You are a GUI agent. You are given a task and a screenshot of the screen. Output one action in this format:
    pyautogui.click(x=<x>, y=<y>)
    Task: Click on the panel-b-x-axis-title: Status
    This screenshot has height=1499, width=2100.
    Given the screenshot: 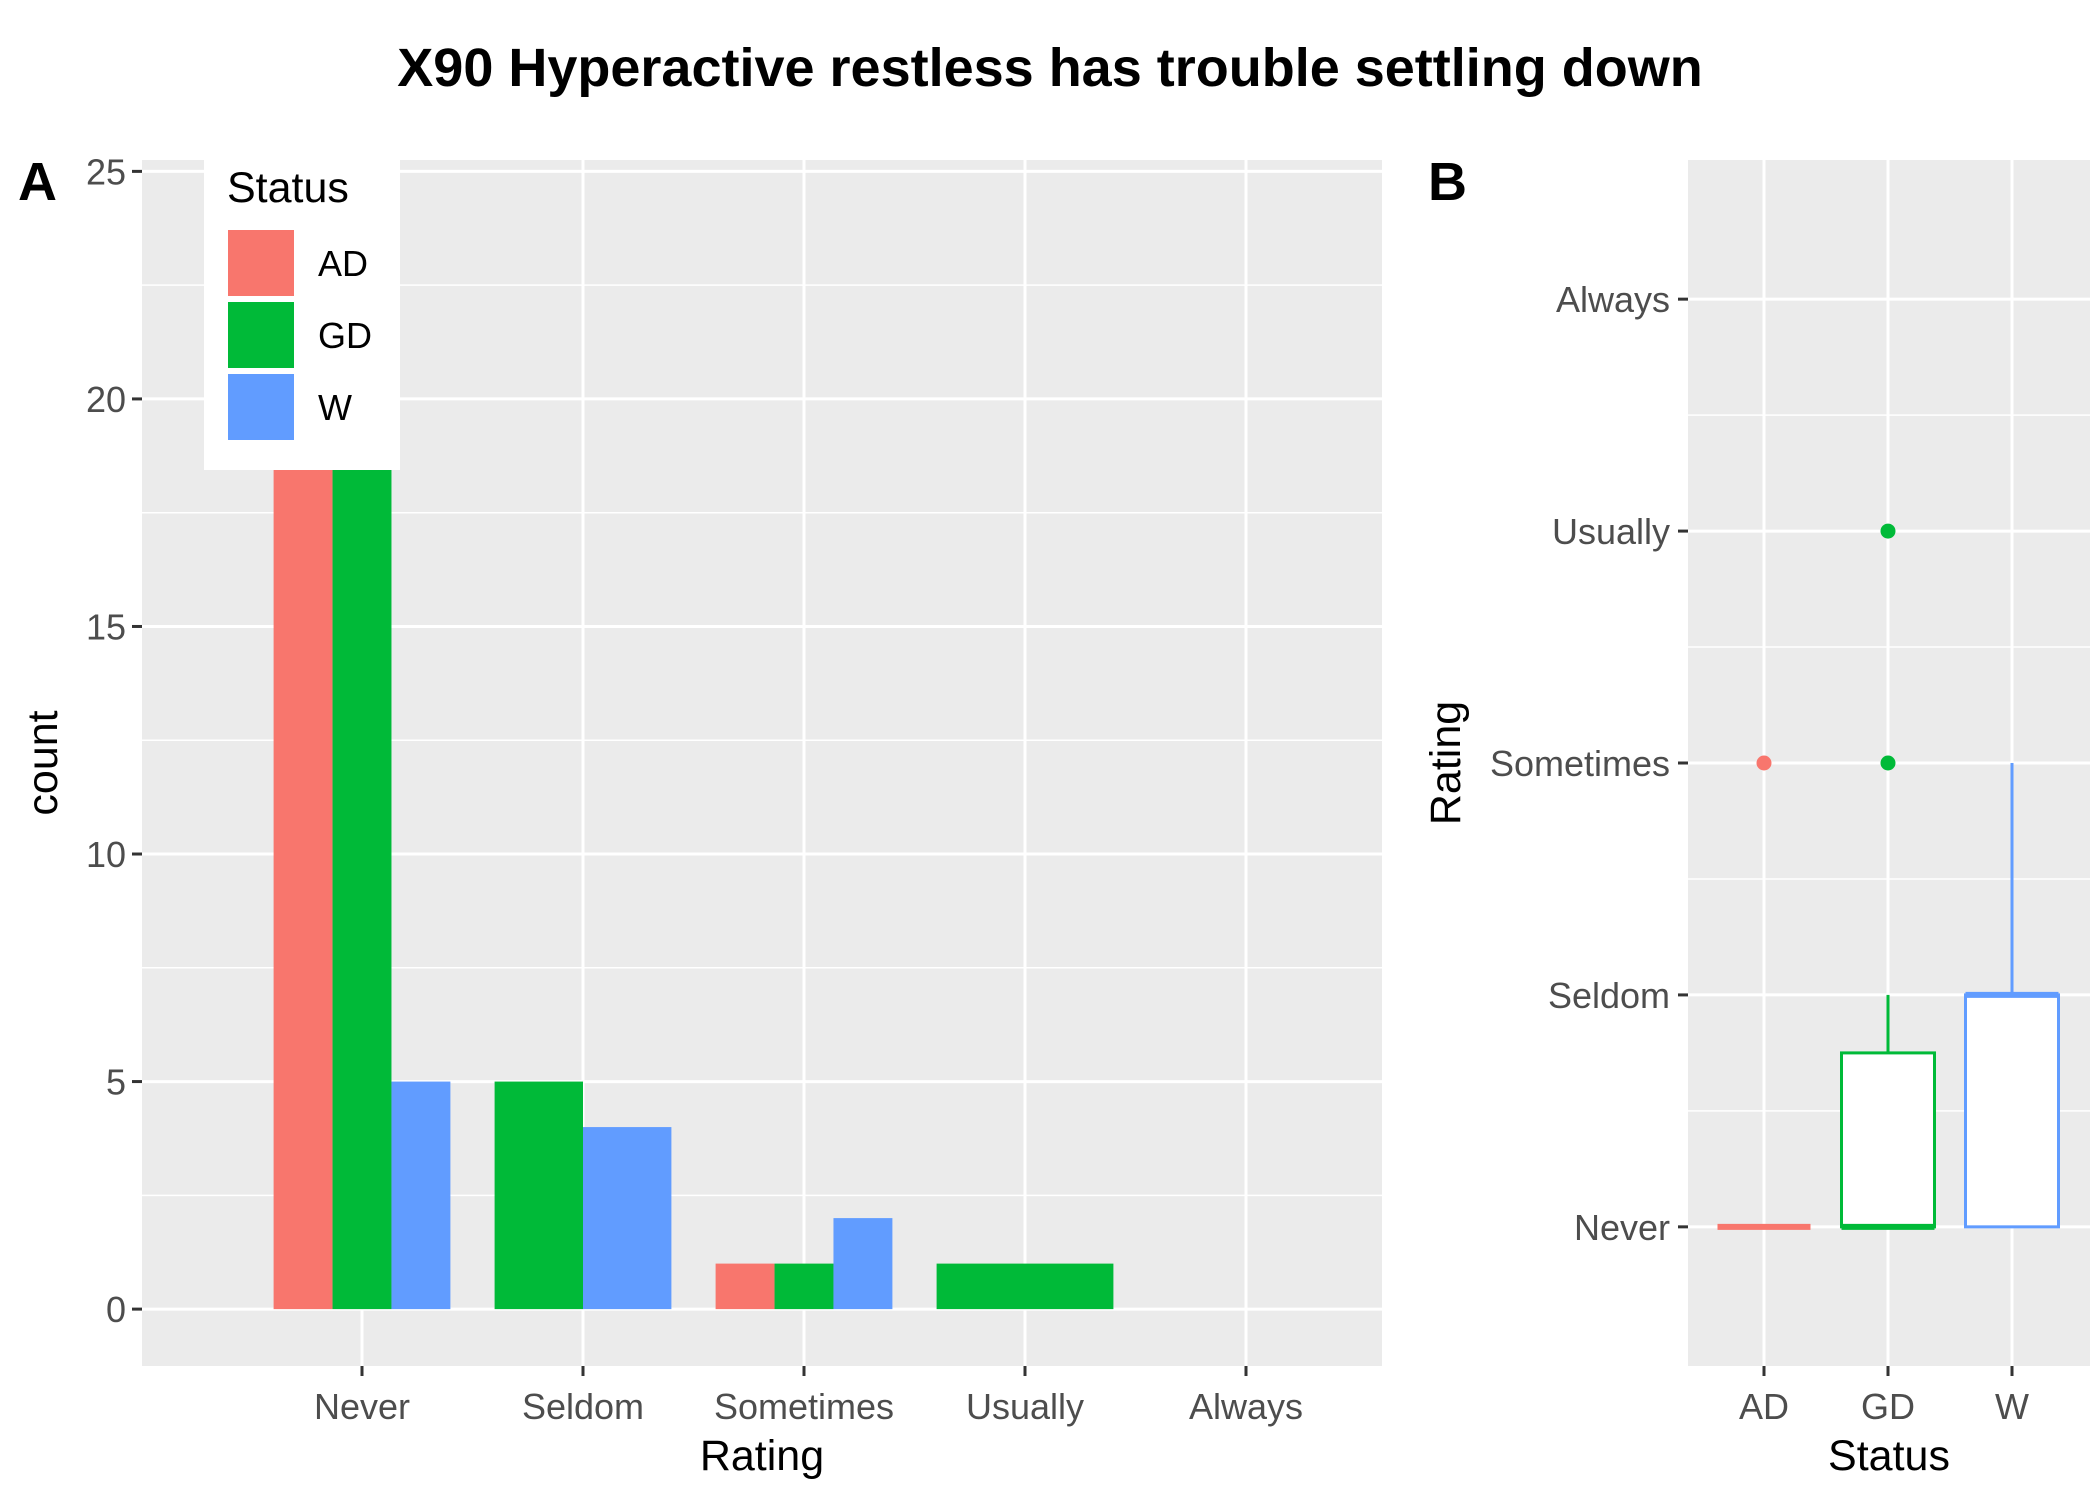 What is the action you would take?
    pyautogui.click(x=1889, y=1456)
    